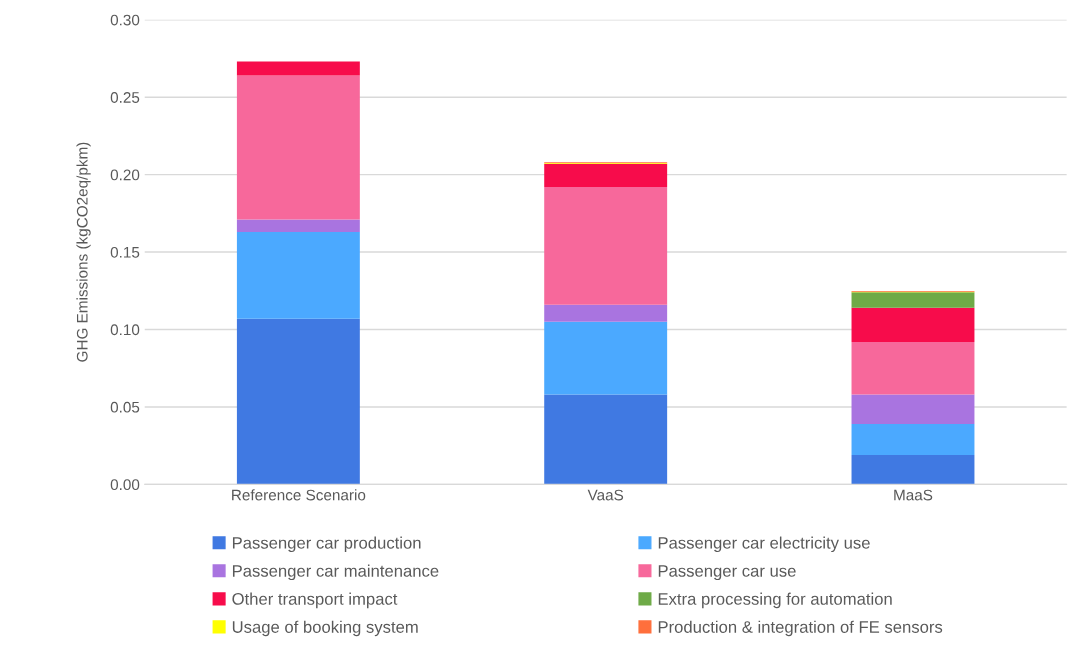 The image size is (1072, 659). What do you see at coordinates (605, 495) in the screenshot?
I see `x-tick-label: VaaS` at bounding box center [605, 495].